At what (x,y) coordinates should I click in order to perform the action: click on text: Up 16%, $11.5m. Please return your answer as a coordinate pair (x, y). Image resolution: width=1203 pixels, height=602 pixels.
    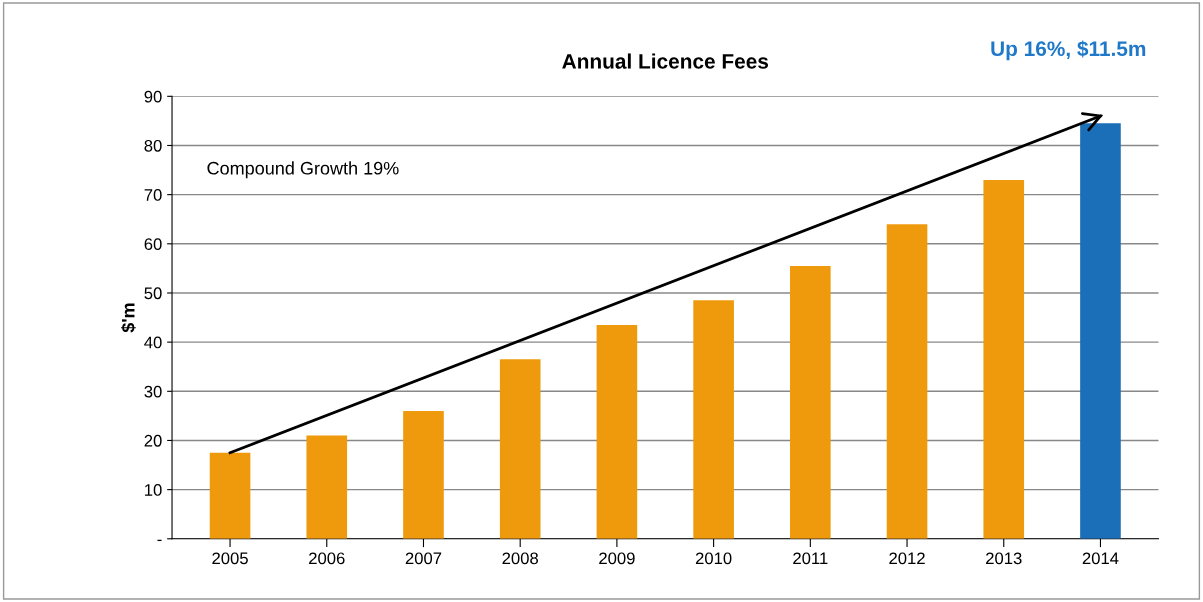
    Looking at the image, I should click on (1068, 50).